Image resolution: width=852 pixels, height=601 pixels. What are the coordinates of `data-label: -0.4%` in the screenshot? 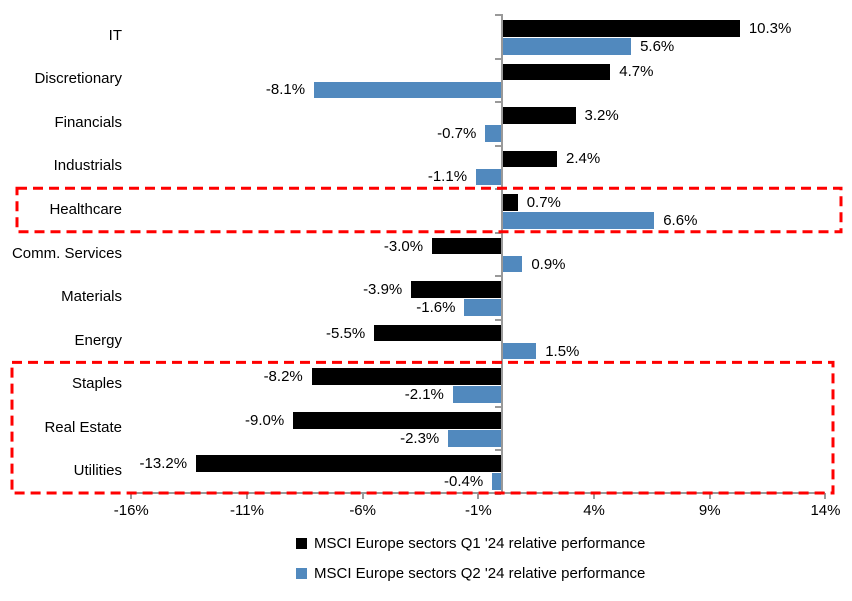 It's located at (464, 482).